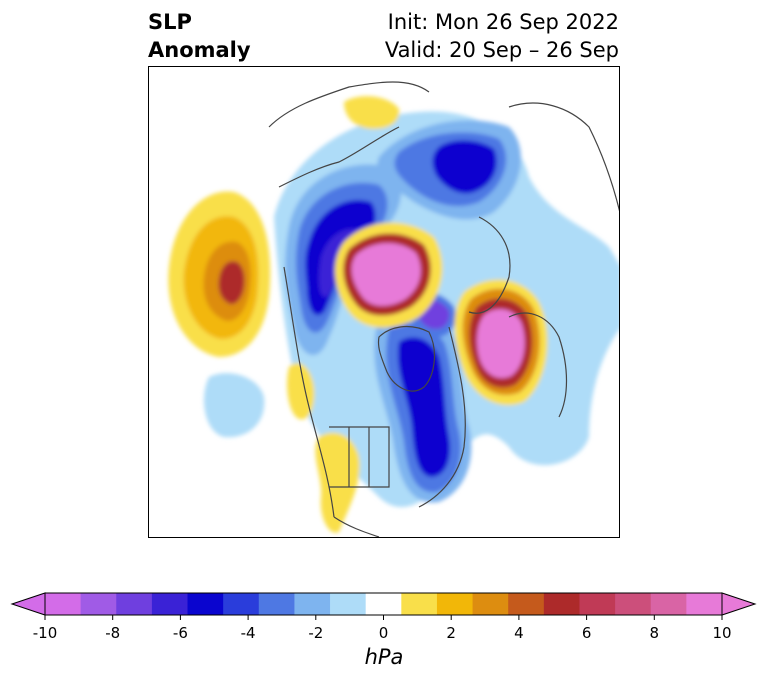  I want to click on init-date: Init: Mon 26 Sep 2022, so click(503, 22).